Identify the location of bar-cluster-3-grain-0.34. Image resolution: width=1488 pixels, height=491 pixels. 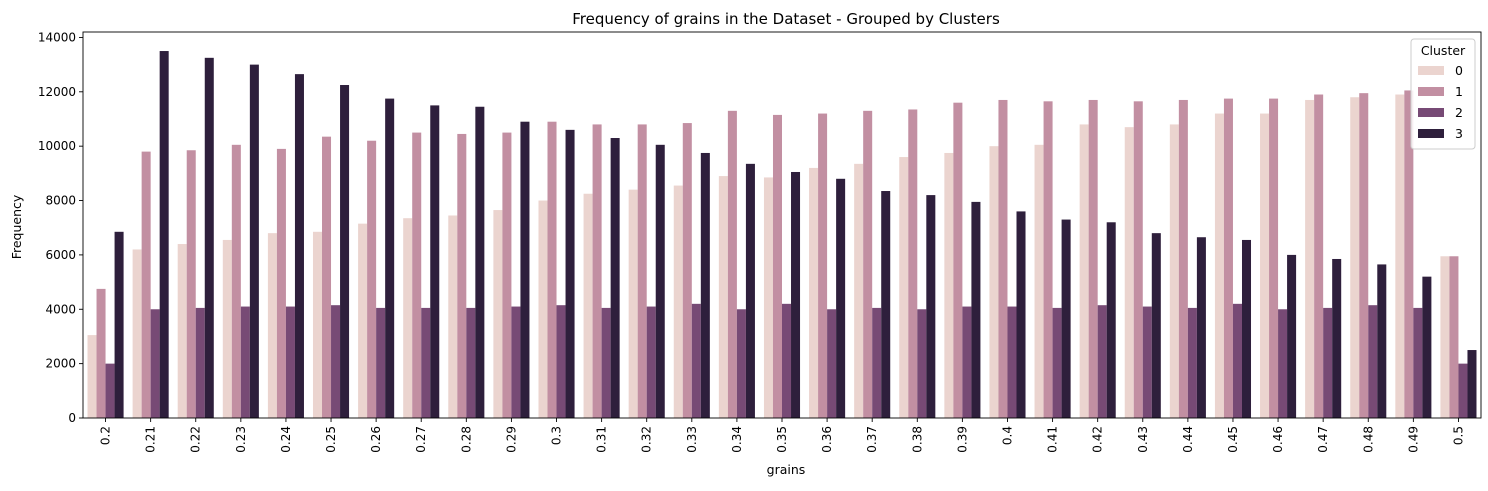
(750, 290).